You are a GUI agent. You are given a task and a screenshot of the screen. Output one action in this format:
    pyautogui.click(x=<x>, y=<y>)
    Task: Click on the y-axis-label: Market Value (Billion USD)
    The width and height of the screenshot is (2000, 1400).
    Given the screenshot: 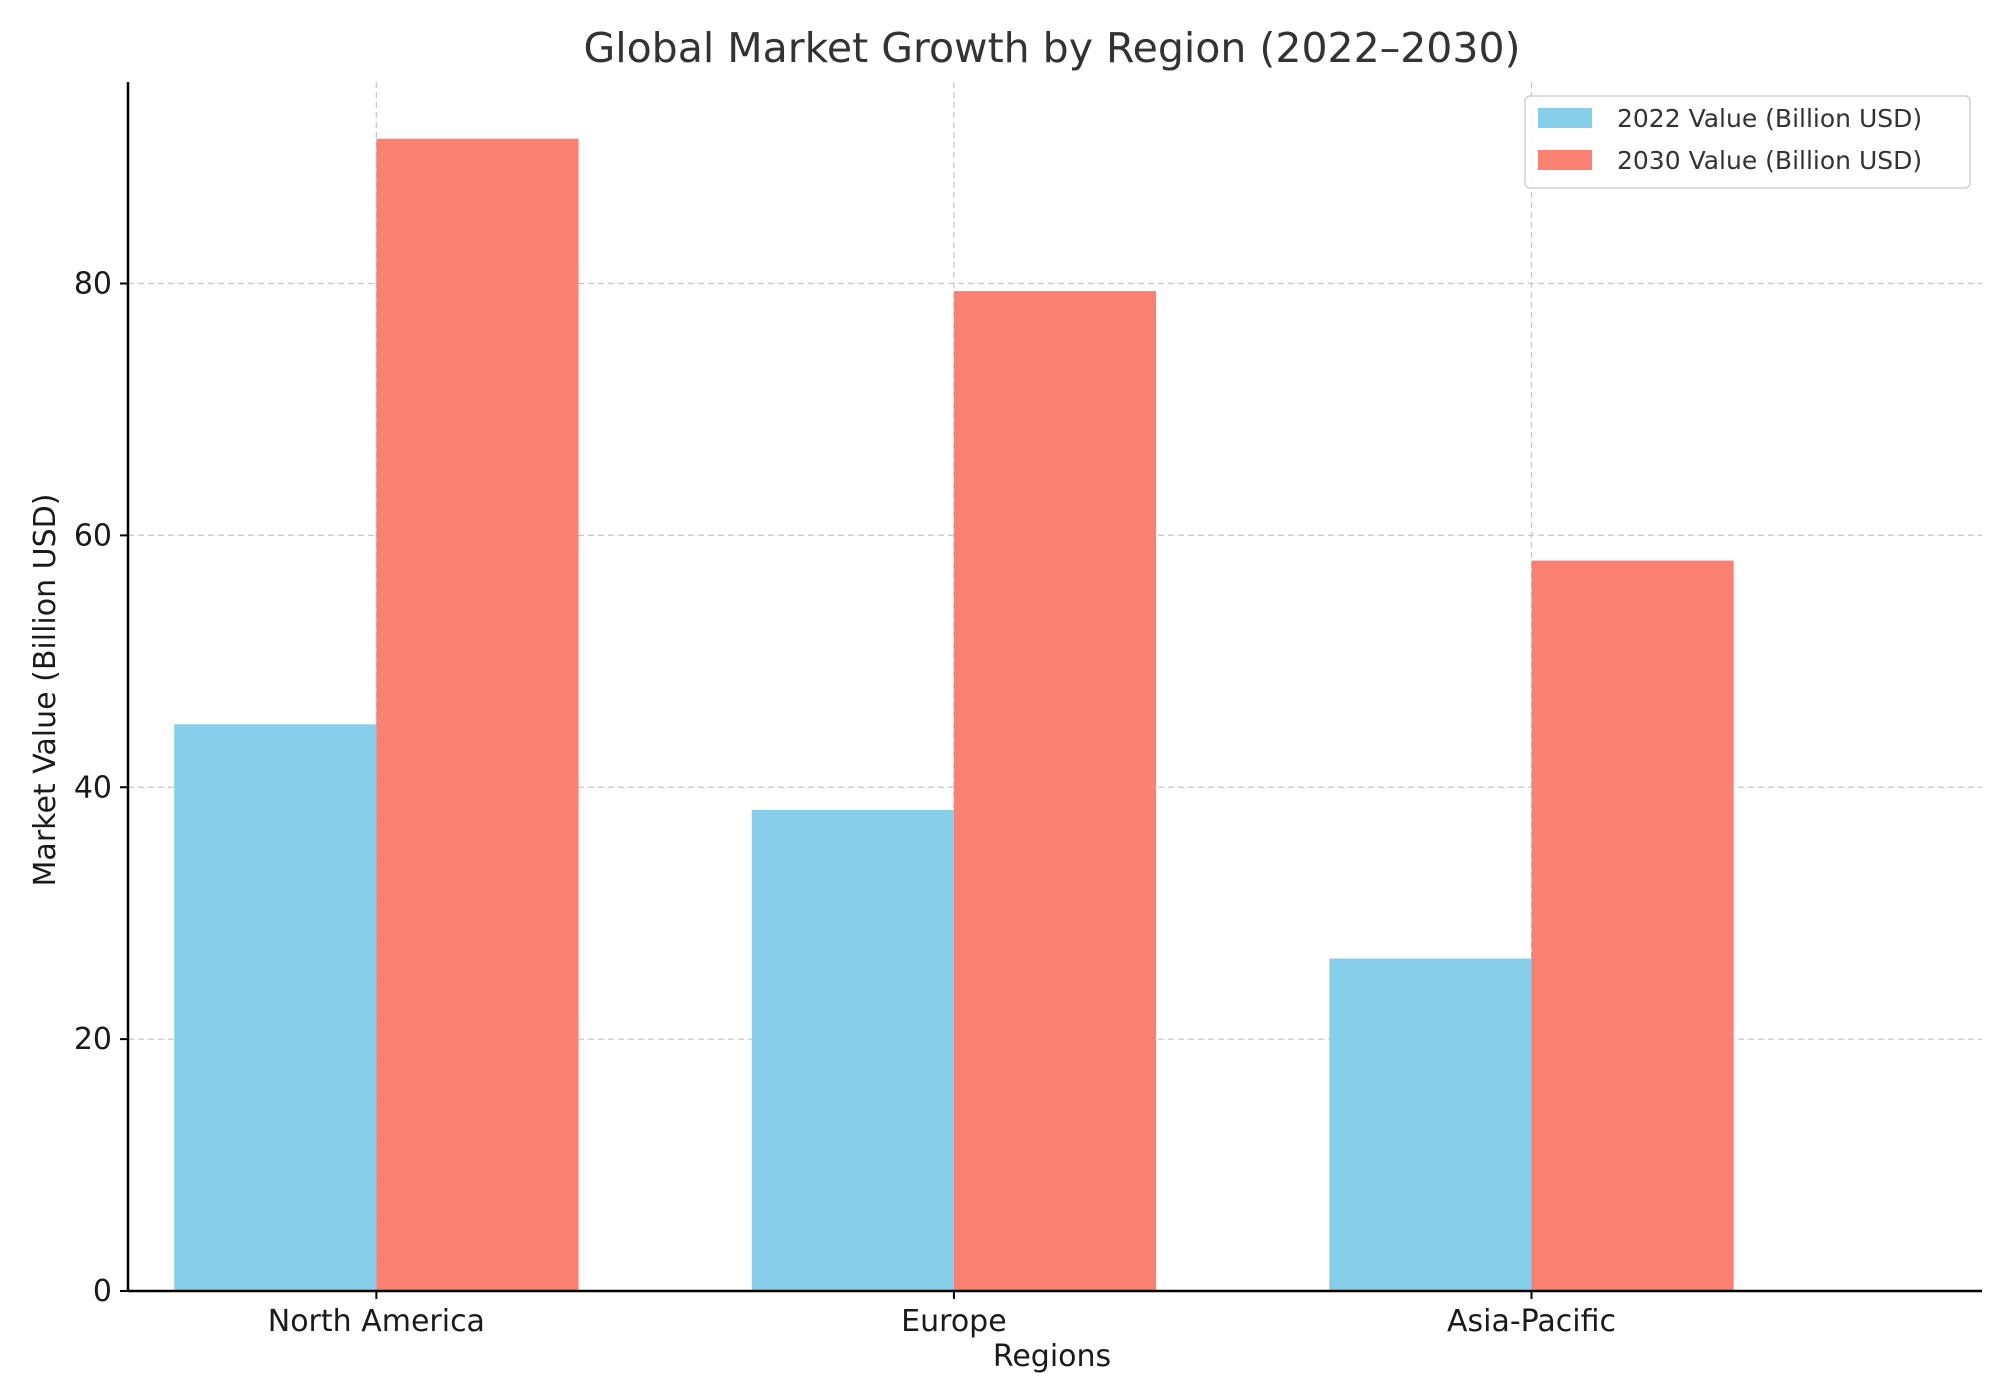 What is the action you would take?
    pyautogui.click(x=45, y=690)
    